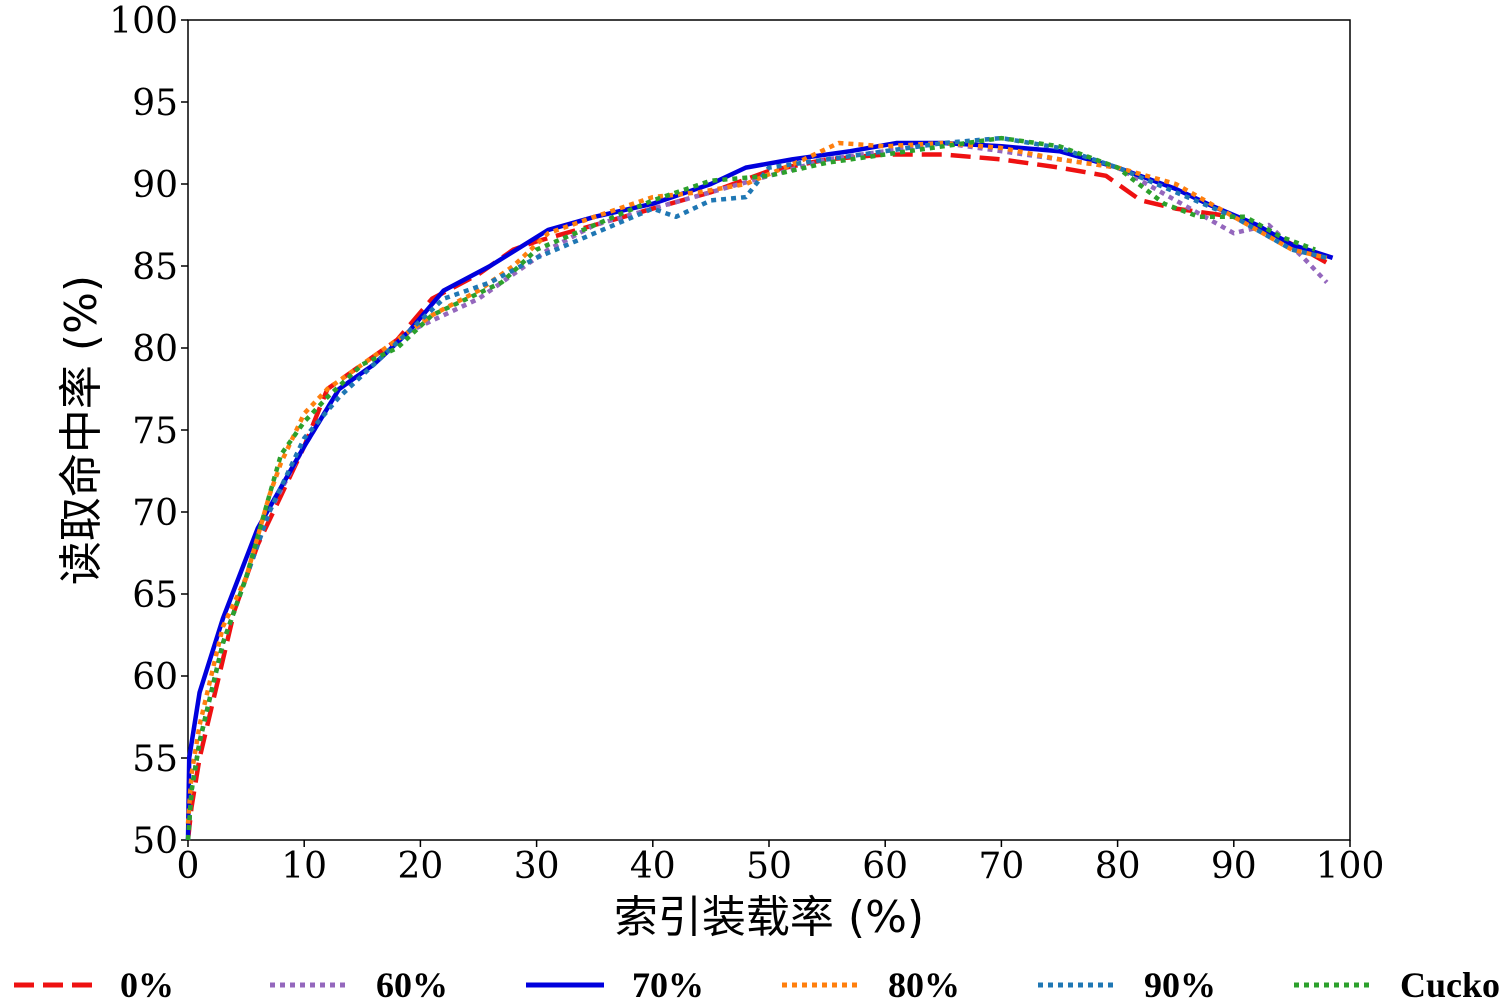 This screenshot has height=1000, width=1500. I want to click on y-tick-label: 50, so click(155, 841).